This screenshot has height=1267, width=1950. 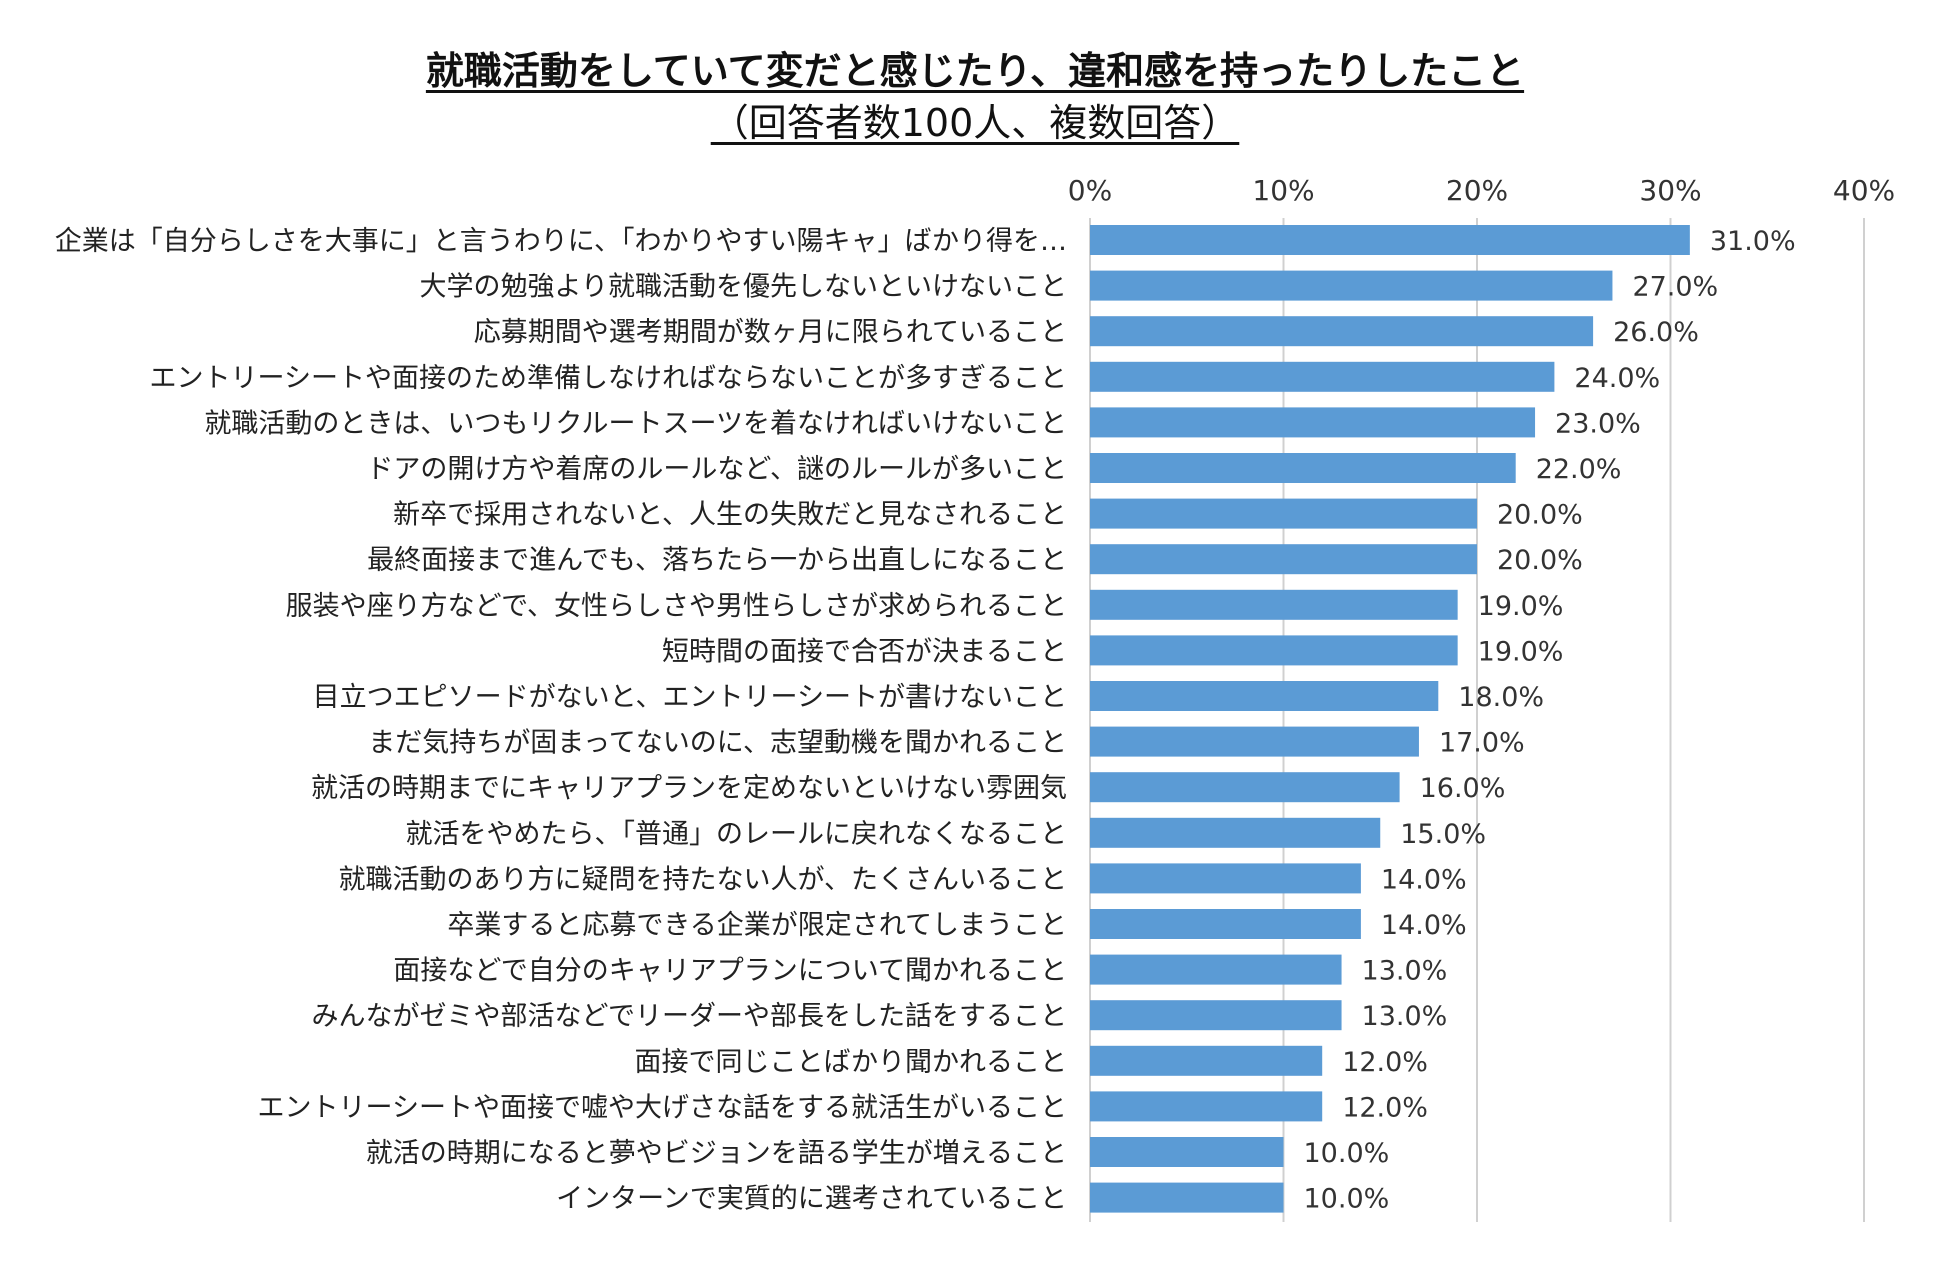 I want to click on value-label: 18.0%, so click(x=1501, y=697).